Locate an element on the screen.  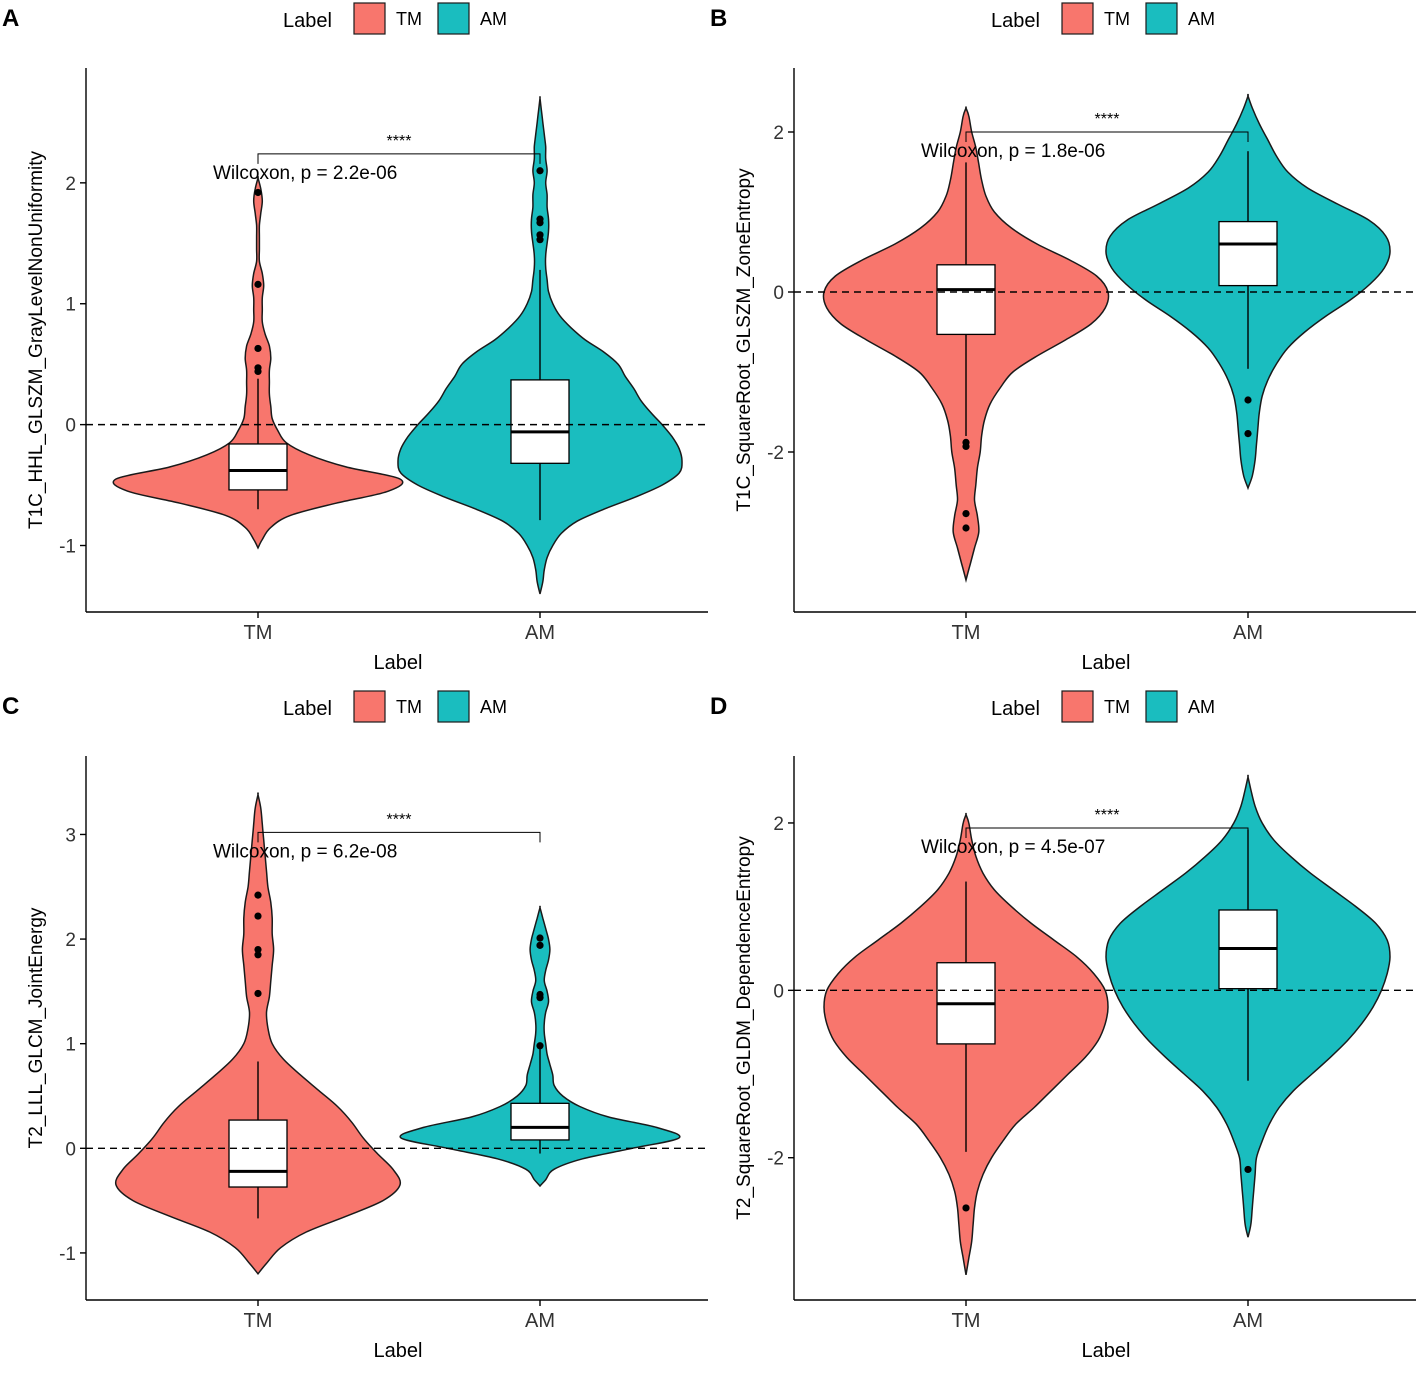
panel-letter: B is located at coordinates (718, 18).